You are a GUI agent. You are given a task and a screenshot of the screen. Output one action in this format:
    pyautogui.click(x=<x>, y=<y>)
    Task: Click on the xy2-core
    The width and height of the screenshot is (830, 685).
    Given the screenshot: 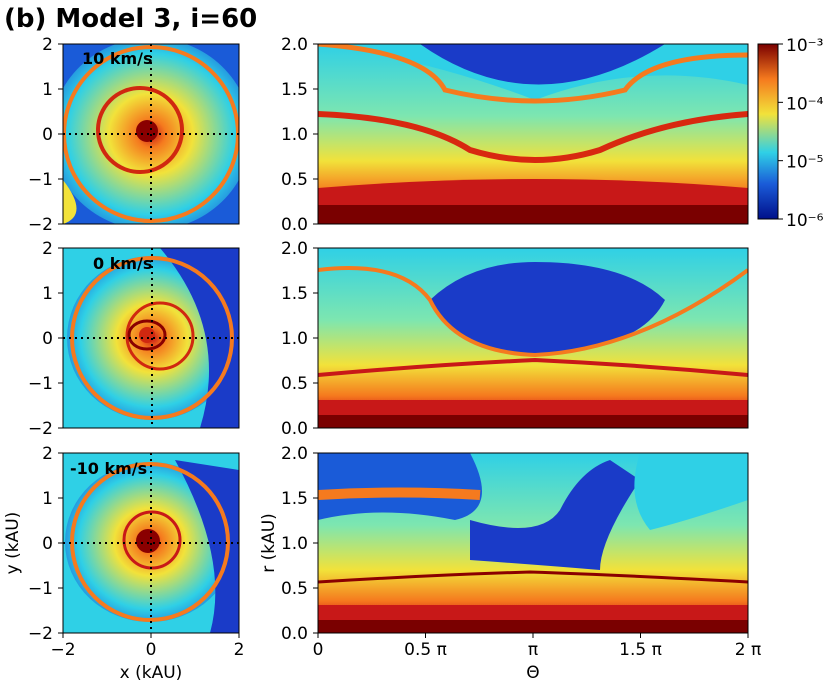 What is the action you would take?
    pyautogui.click(x=147, y=335)
    